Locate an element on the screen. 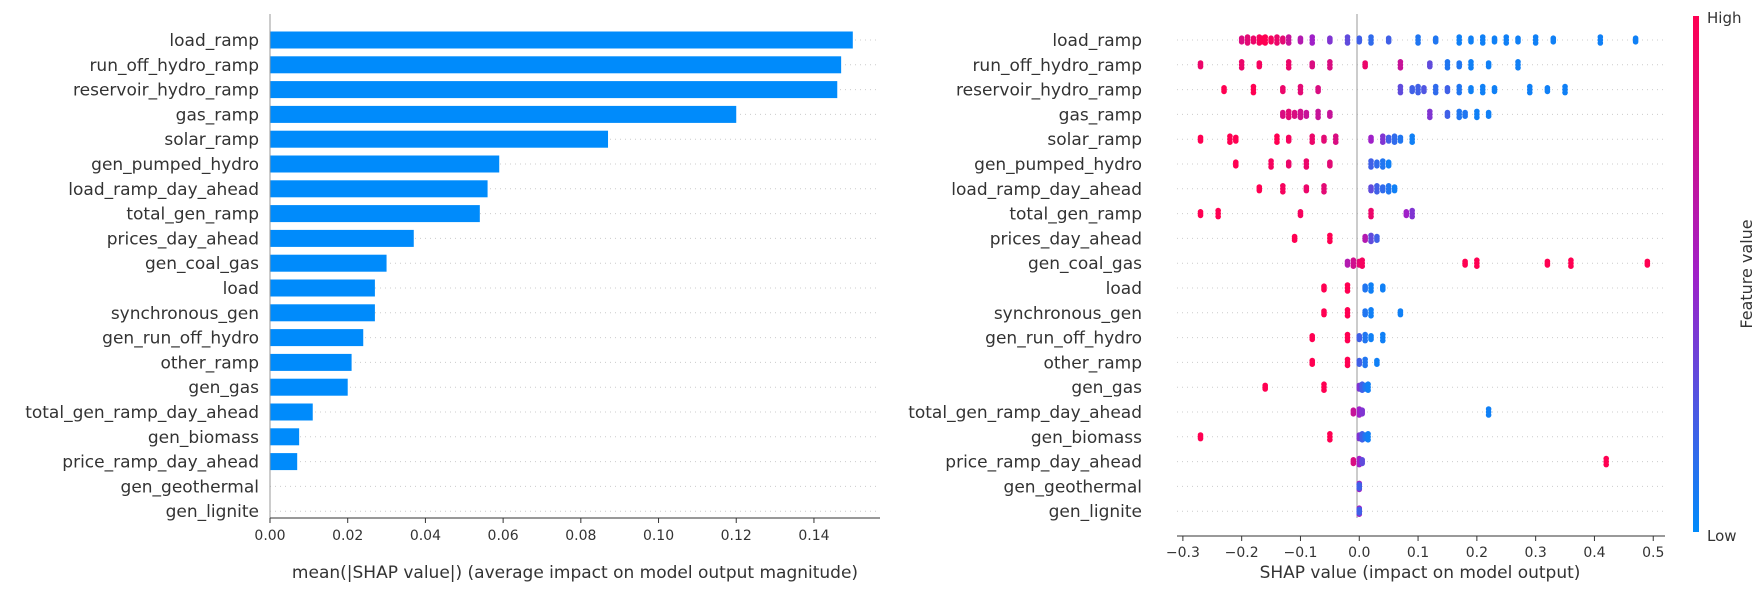 This screenshot has width=1760, height=590. beeswarm-point-gen_geothermal is located at coordinates (1359, 488).